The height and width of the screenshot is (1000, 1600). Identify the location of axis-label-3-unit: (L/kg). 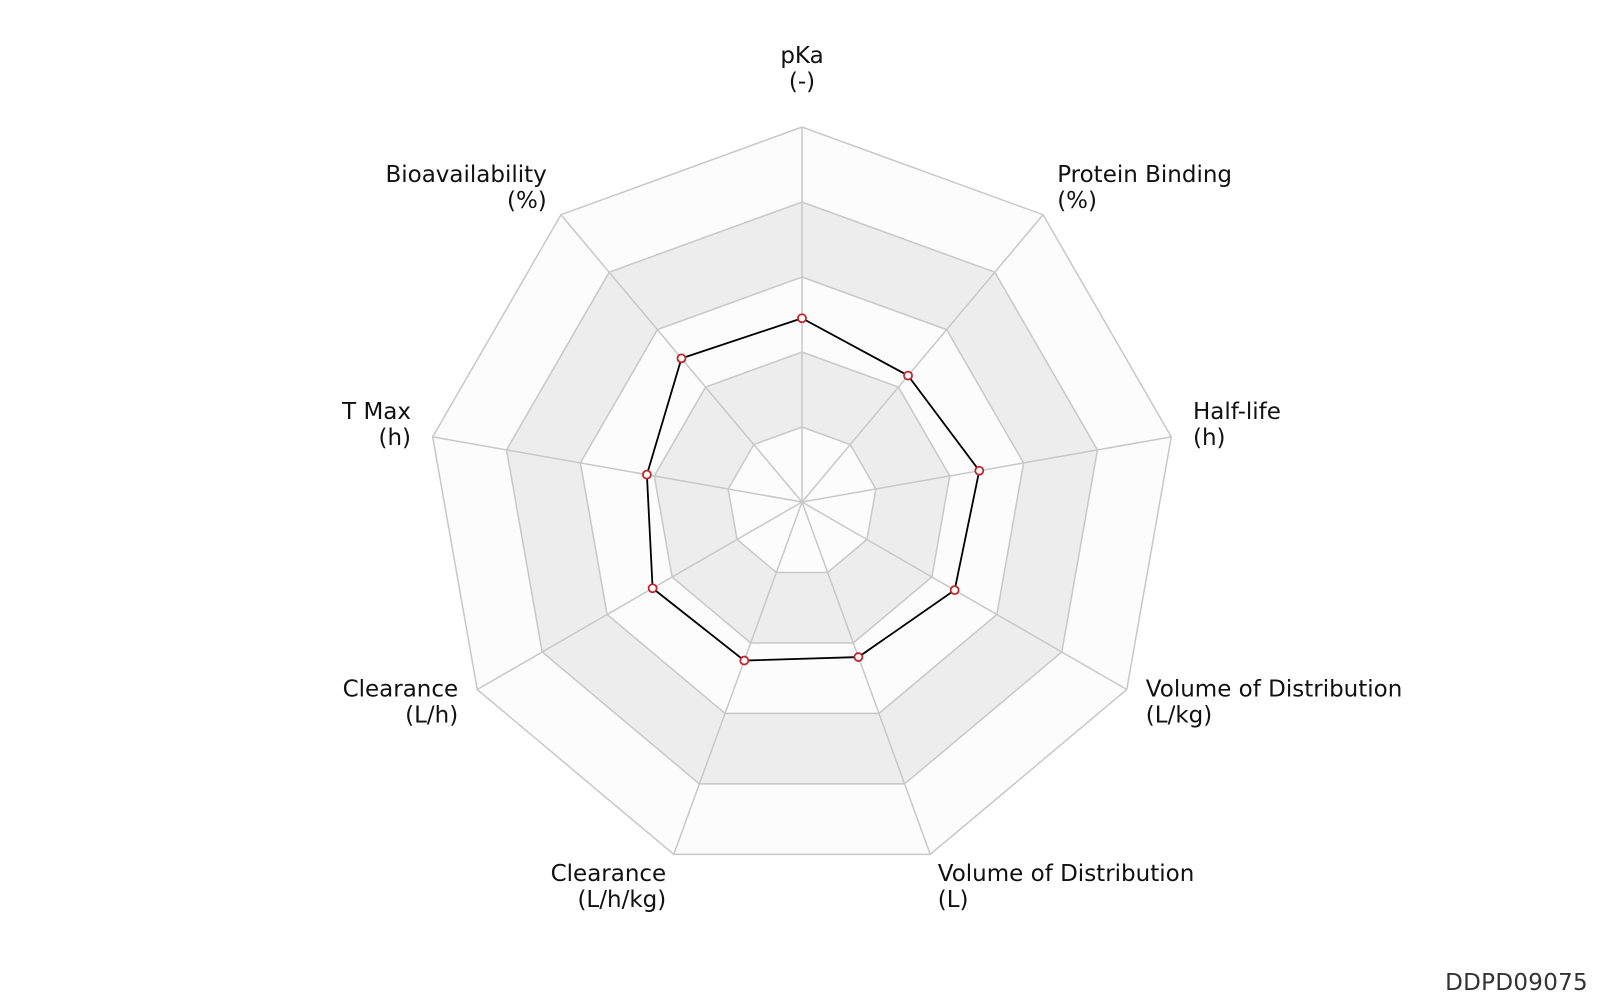
(1179, 716).